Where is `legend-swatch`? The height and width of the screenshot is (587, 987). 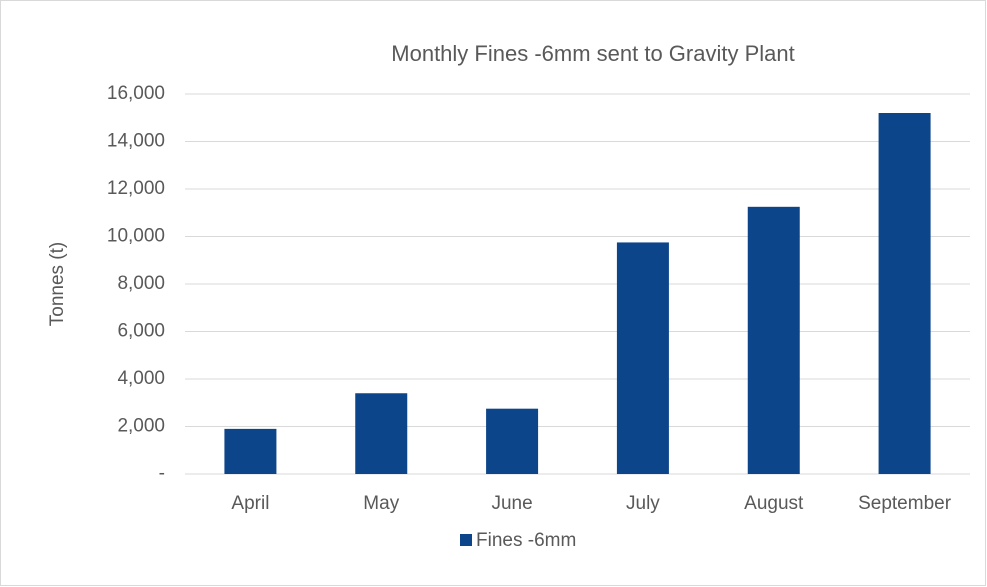 legend-swatch is located at coordinates (466, 540).